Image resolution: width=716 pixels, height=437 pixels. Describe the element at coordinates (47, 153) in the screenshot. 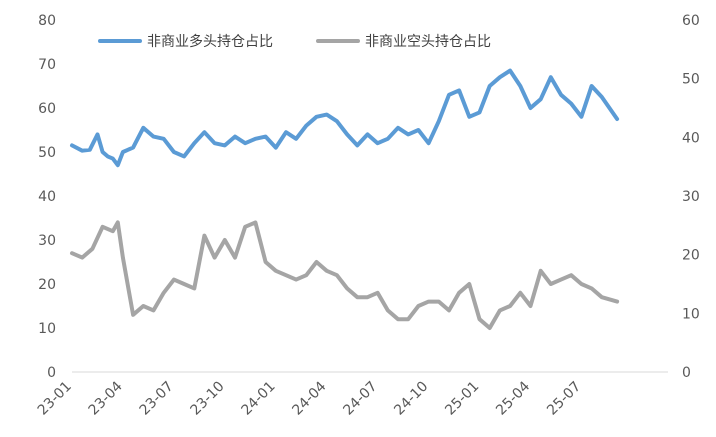

I see `y-left-tick-label: 50` at that location.